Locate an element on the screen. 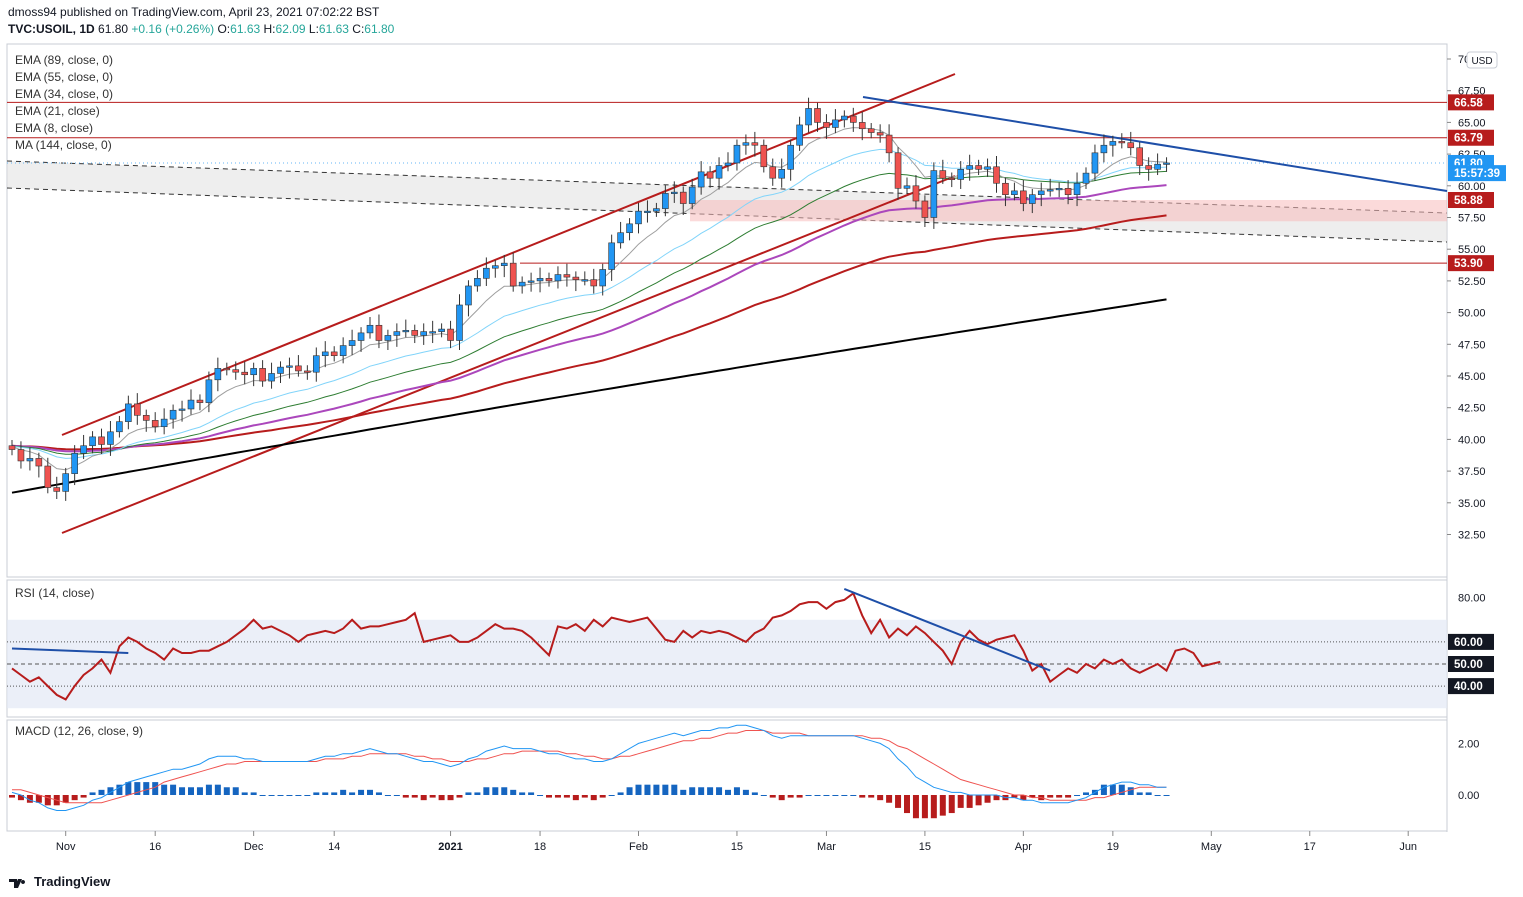  legend-rsi: RSI (14, close) is located at coordinates (55, 593).